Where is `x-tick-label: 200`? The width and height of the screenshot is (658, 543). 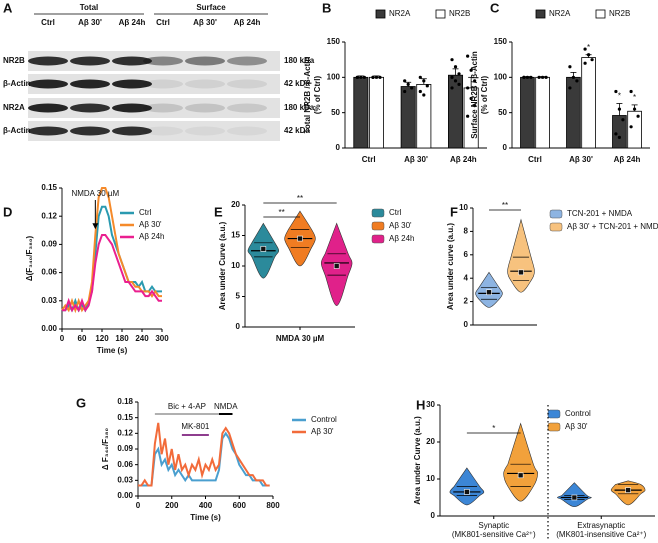 x-tick-label: 200 is located at coordinates (172, 505).